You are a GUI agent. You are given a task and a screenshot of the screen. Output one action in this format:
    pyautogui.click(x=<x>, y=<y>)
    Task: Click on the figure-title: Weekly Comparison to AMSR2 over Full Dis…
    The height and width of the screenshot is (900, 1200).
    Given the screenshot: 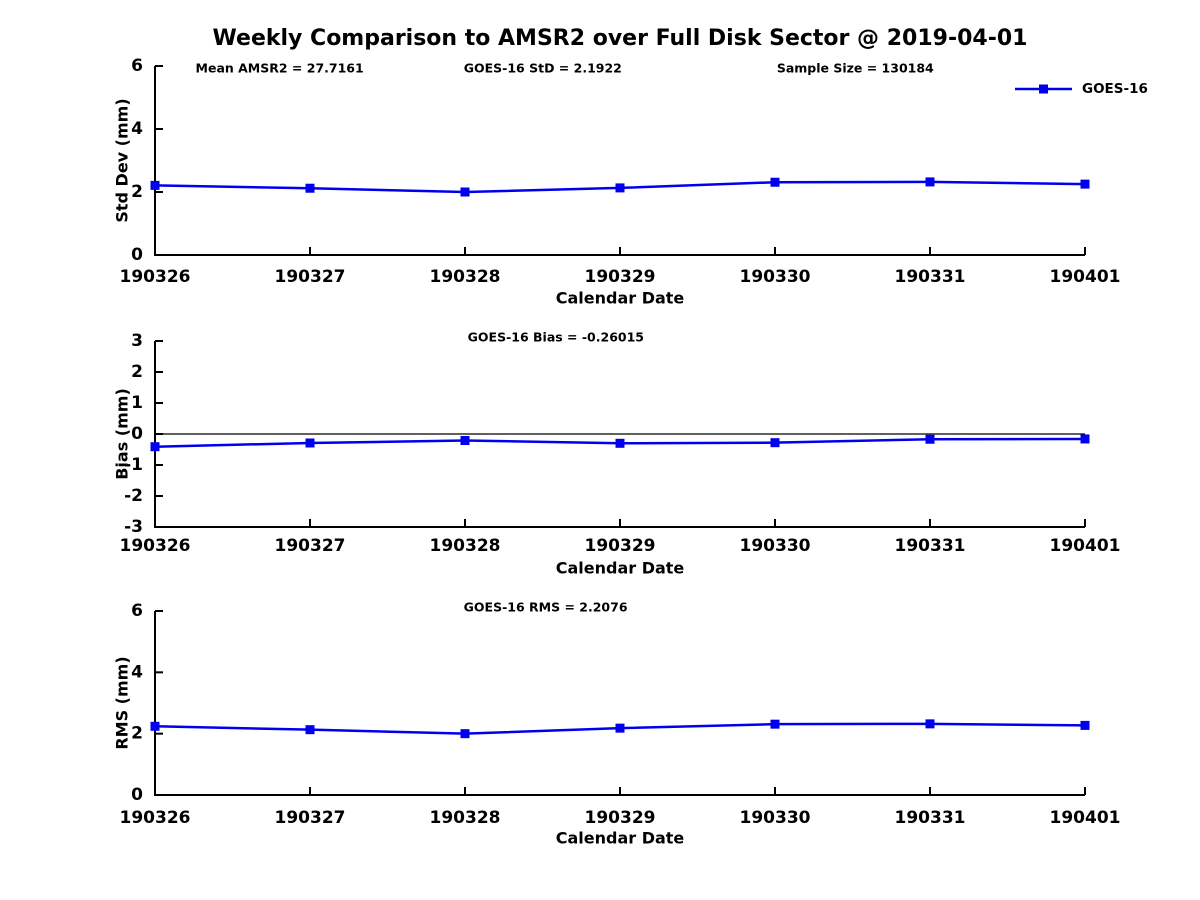 What is the action you would take?
    pyautogui.click(x=620, y=38)
    